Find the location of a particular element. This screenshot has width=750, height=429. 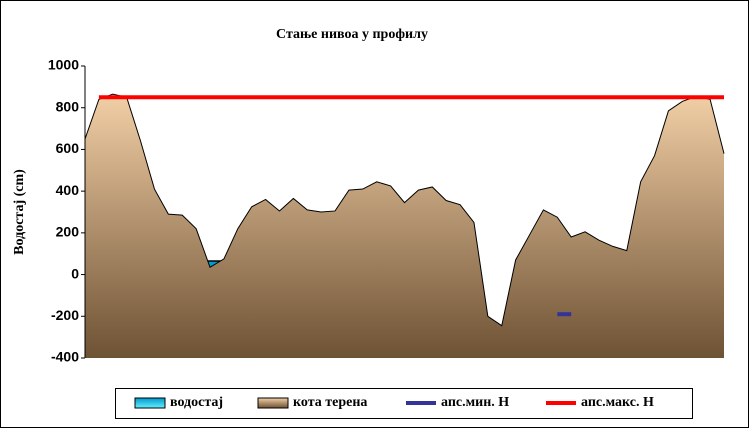

legend-label: апс.мин. H is located at coordinates (475, 402).